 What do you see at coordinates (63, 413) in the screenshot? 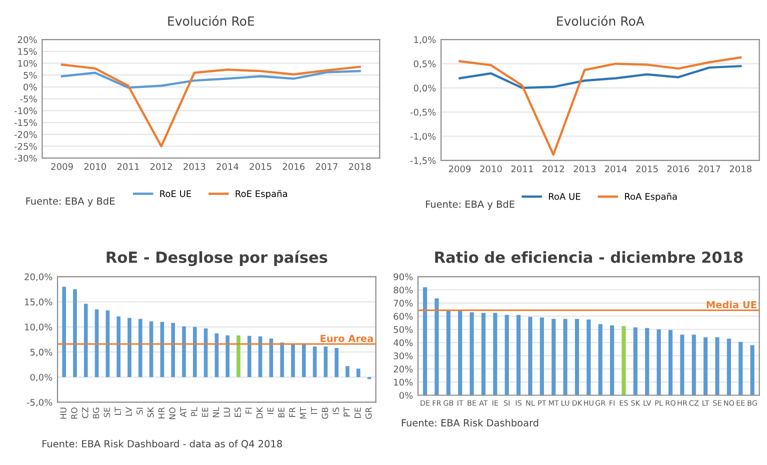
I see `x-tick-label: HU` at bounding box center [63, 413].